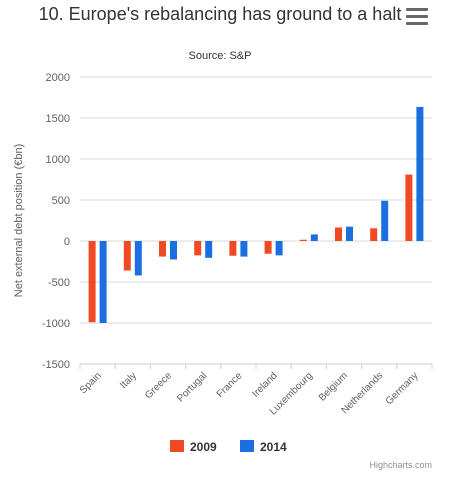 The height and width of the screenshot is (478, 450). I want to click on x-tick-label: Italy, so click(128, 380).